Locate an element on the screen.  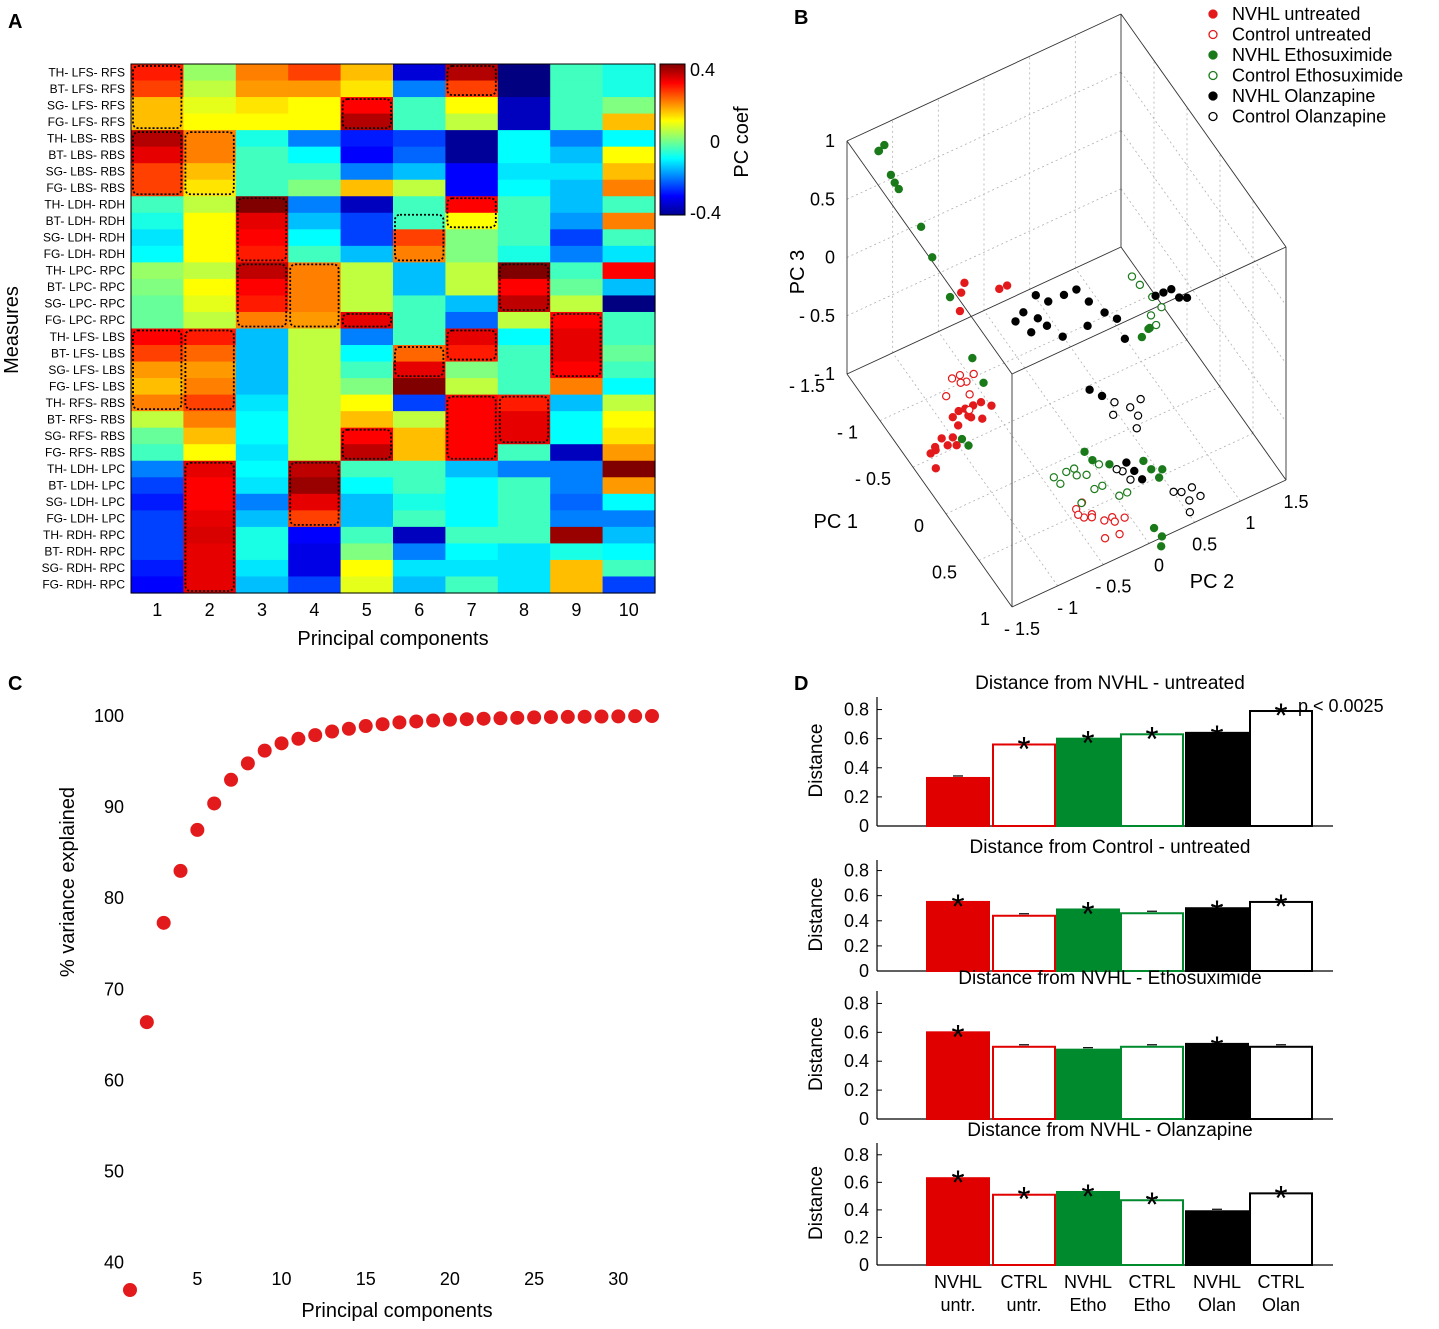
d-y-tick-label: 0.8 is located at coordinates (856, 871).